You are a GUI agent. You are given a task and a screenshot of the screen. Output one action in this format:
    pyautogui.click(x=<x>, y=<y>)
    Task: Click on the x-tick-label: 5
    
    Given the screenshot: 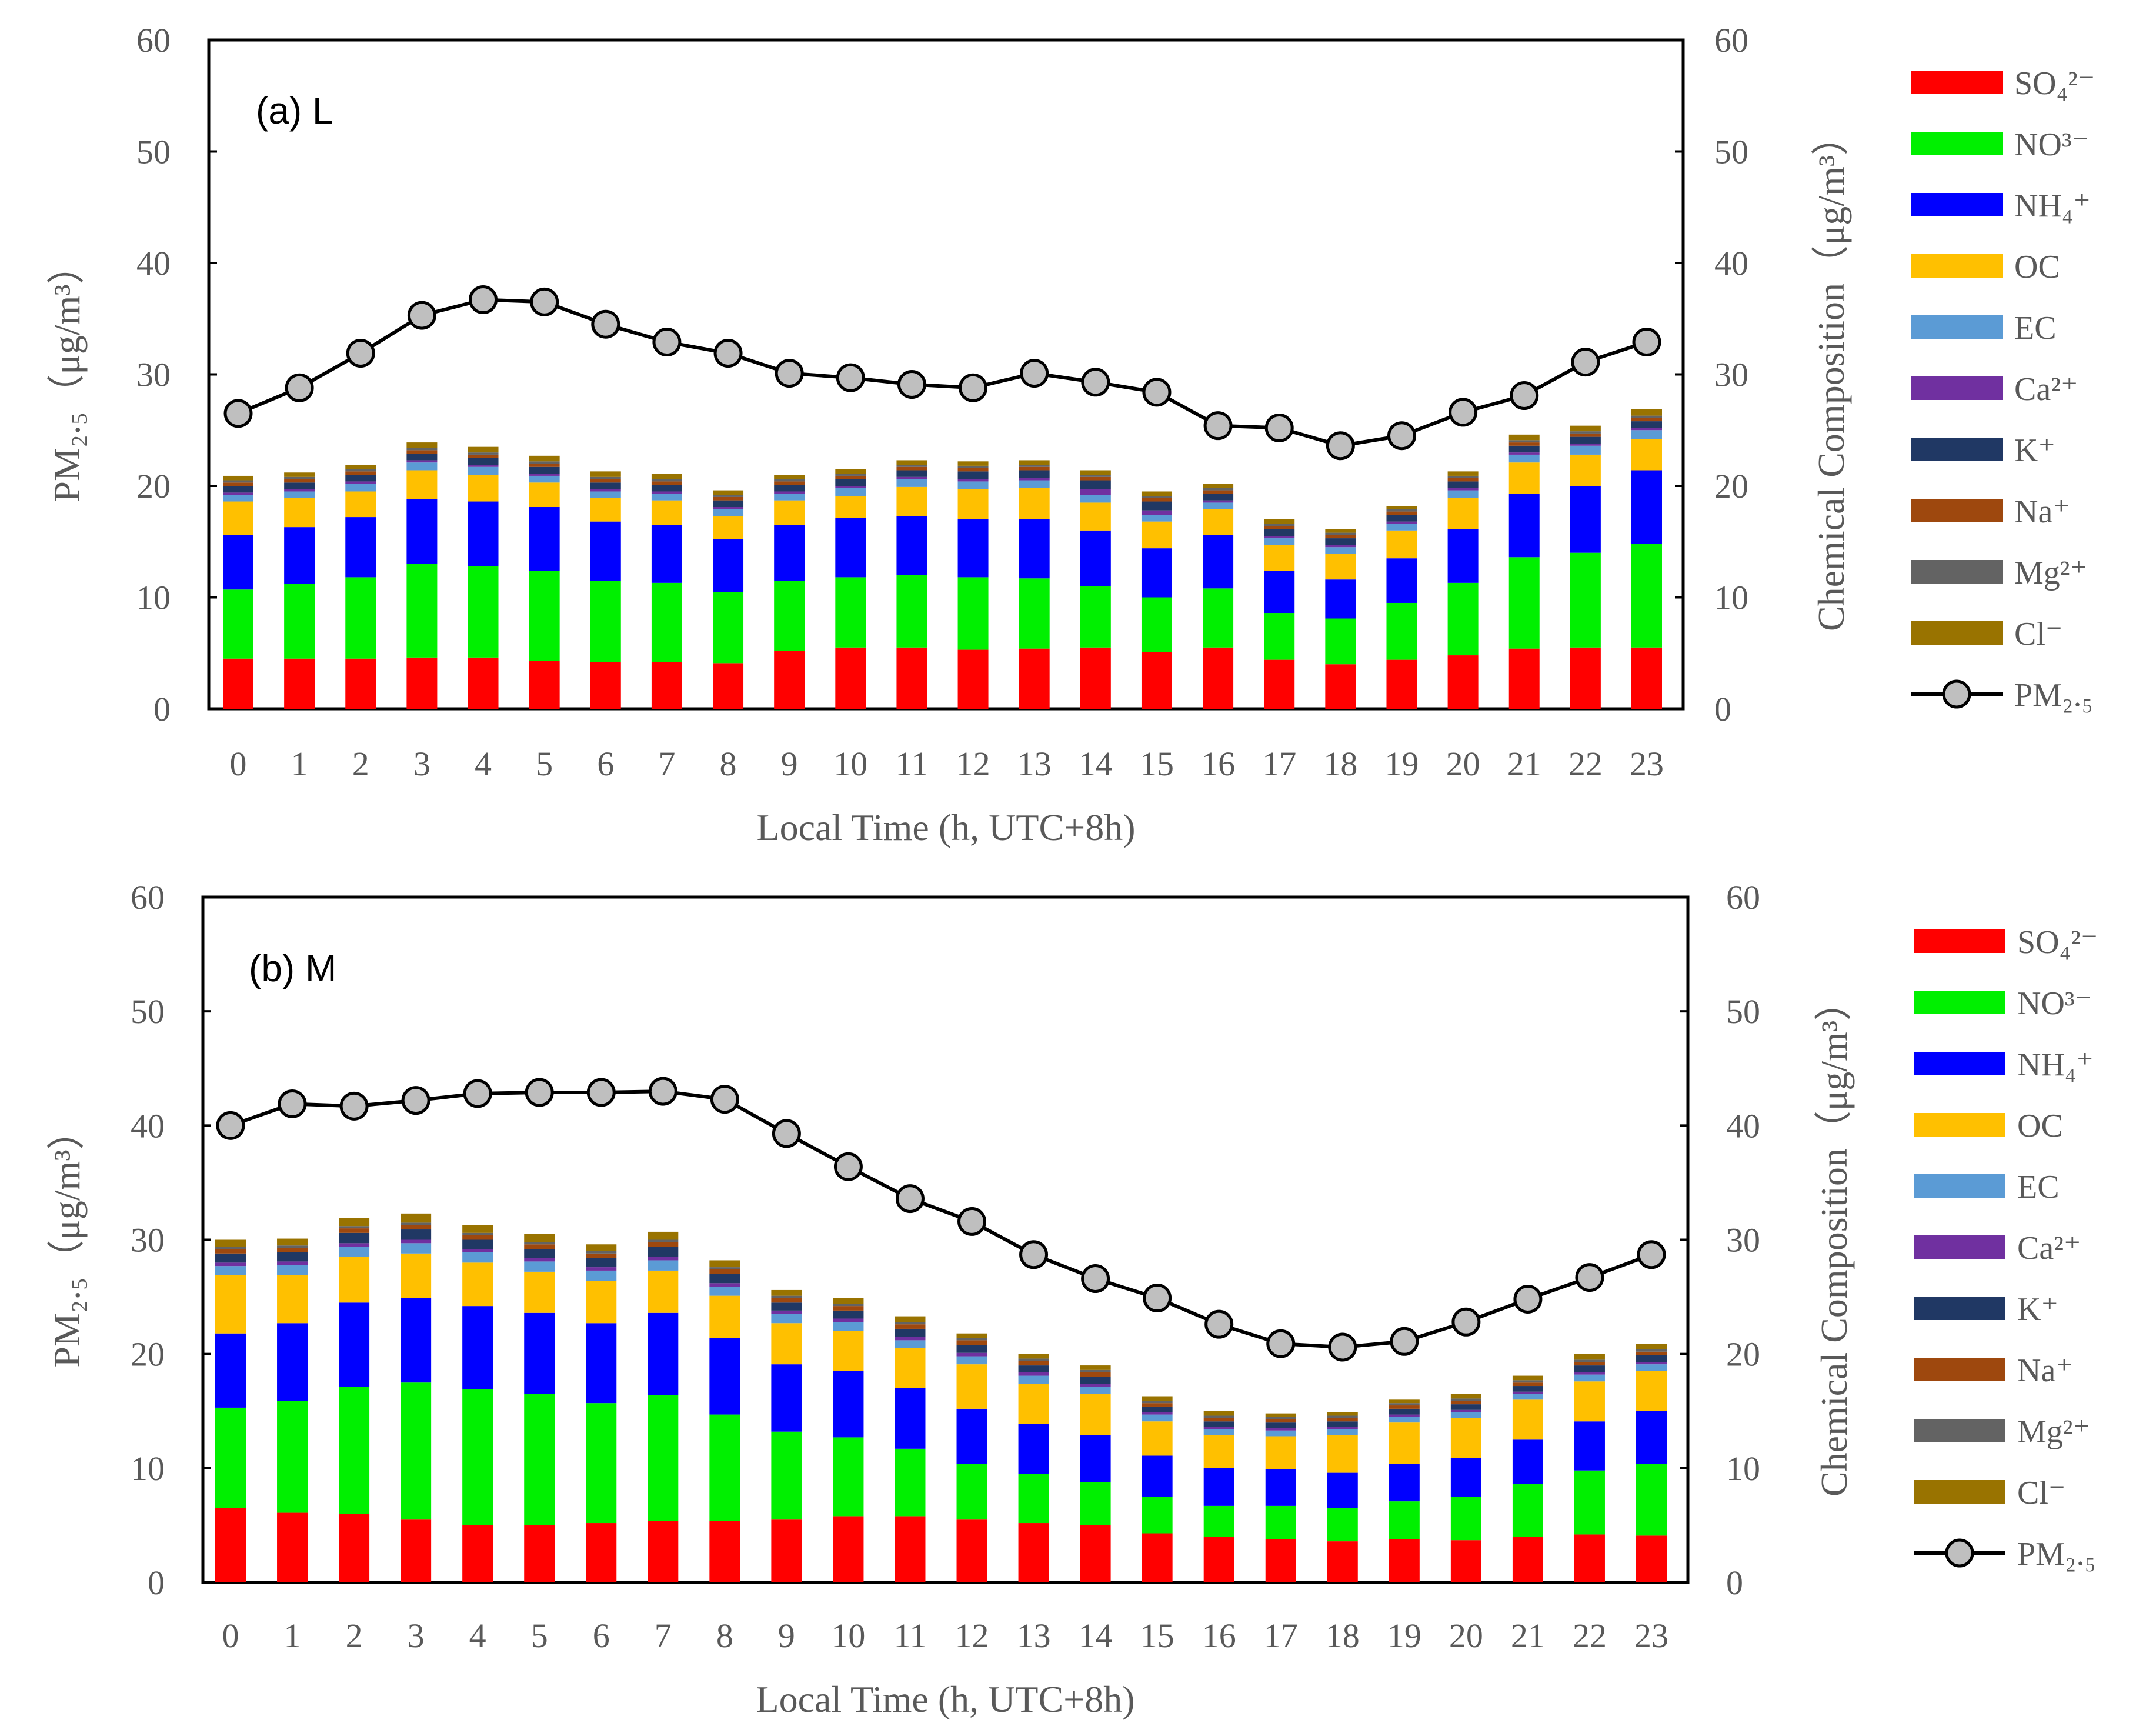 What is the action you would take?
    pyautogui.click(x=539, y=1636)
    